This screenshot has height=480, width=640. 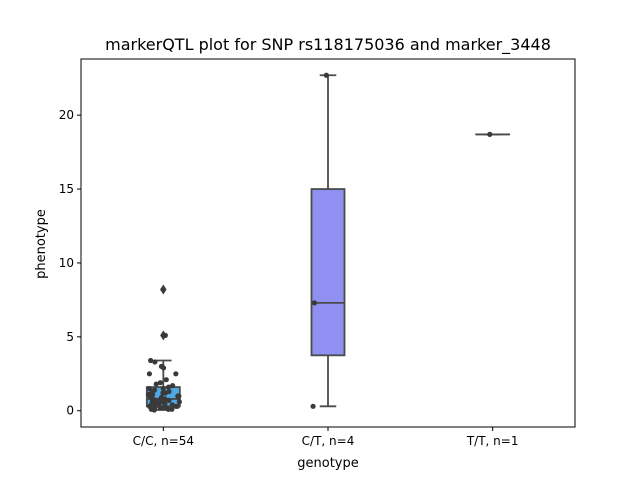 What do you see at coordinates (70, 411) in the screenshot?
I see `y-tick-label: 0` at bounding box center [70, 411].